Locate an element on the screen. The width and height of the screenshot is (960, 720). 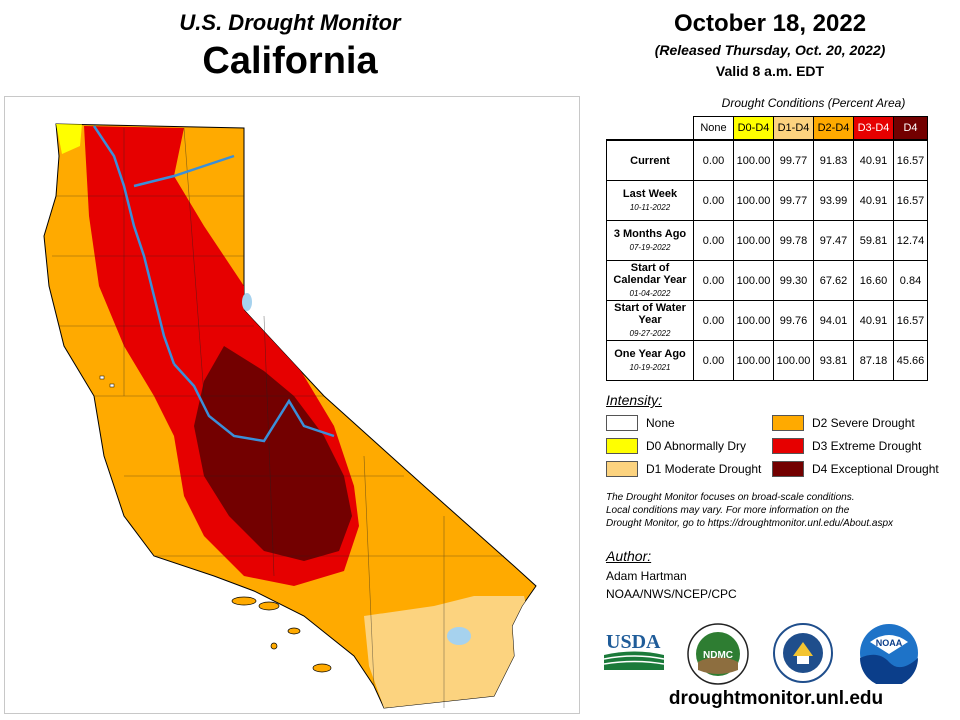
legend-item-d4: D4 Exceptional Drought is located at coordinates (855, 469).